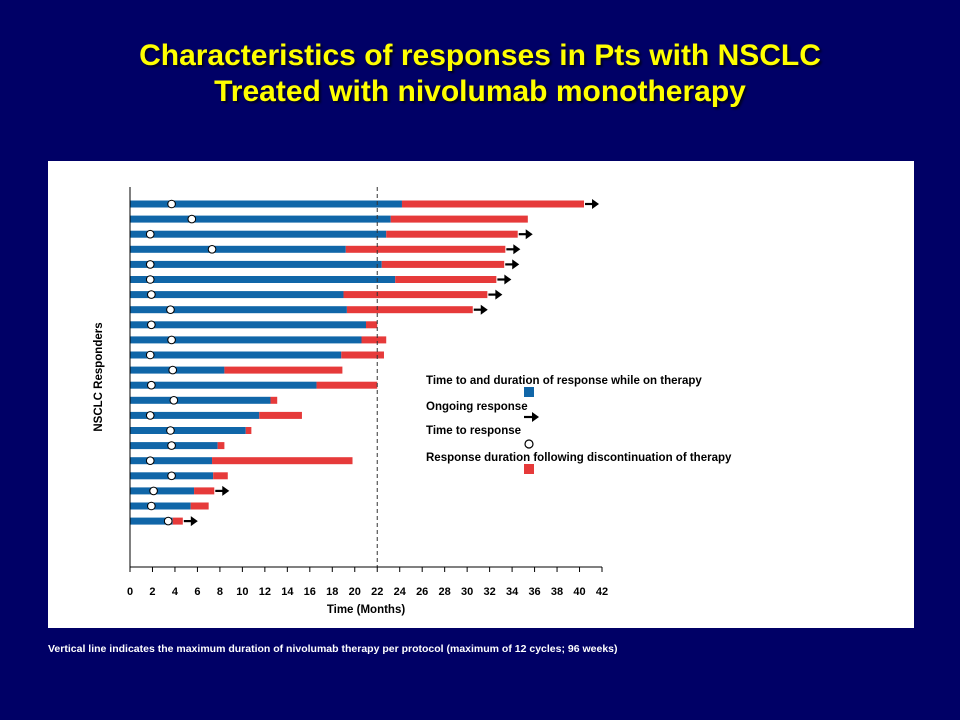 This screenshot has width=960, height=720. I want to click on x-tick-label: 6, so click(197, 592).